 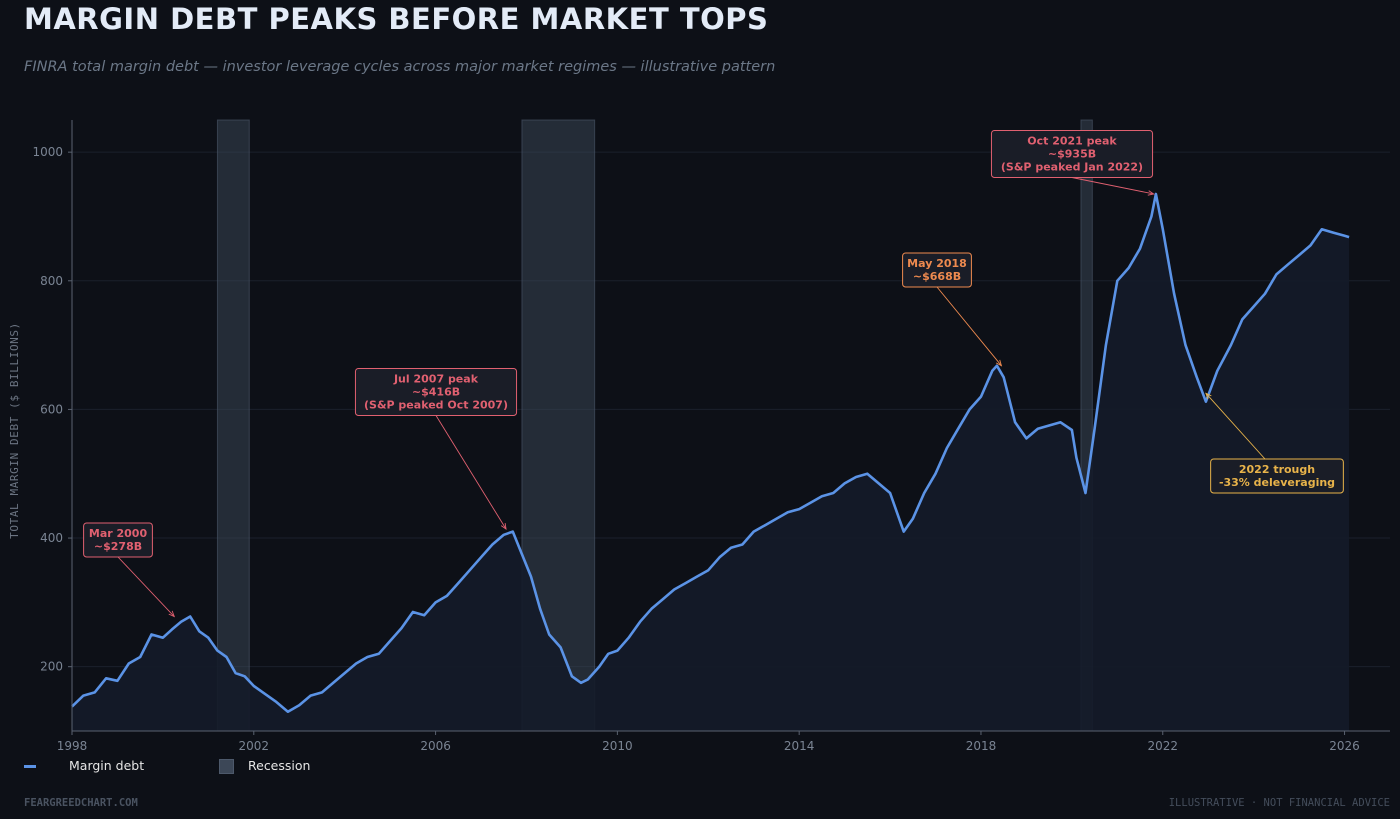 What do you see at coordinates (1072, 167) in the screenshot?
I see `annotation-text-4-line-3: (S&P peaked Jan 2022)` at bounding box center [1072, 167].